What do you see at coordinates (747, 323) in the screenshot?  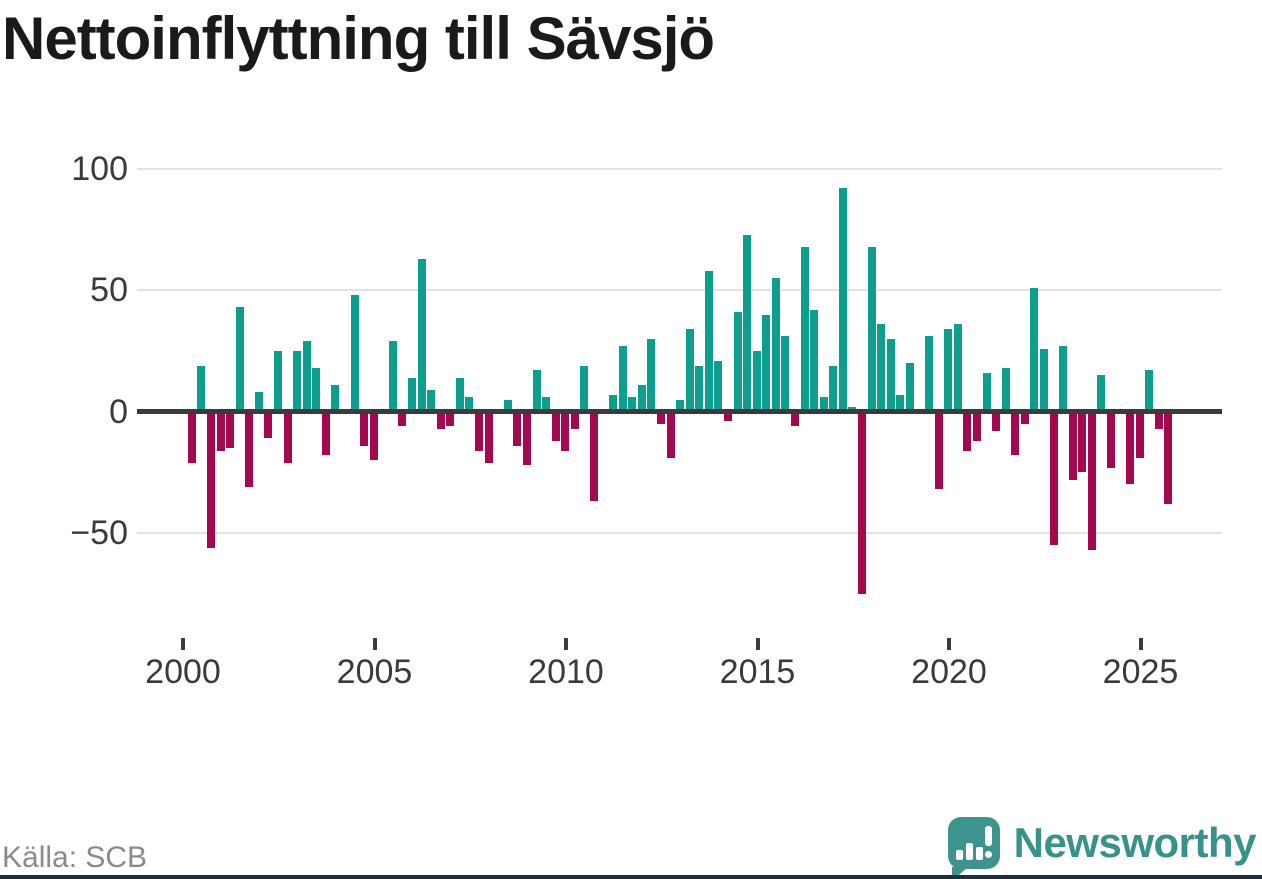 I see `bar-2014q3` at bounding box center [747, 323].